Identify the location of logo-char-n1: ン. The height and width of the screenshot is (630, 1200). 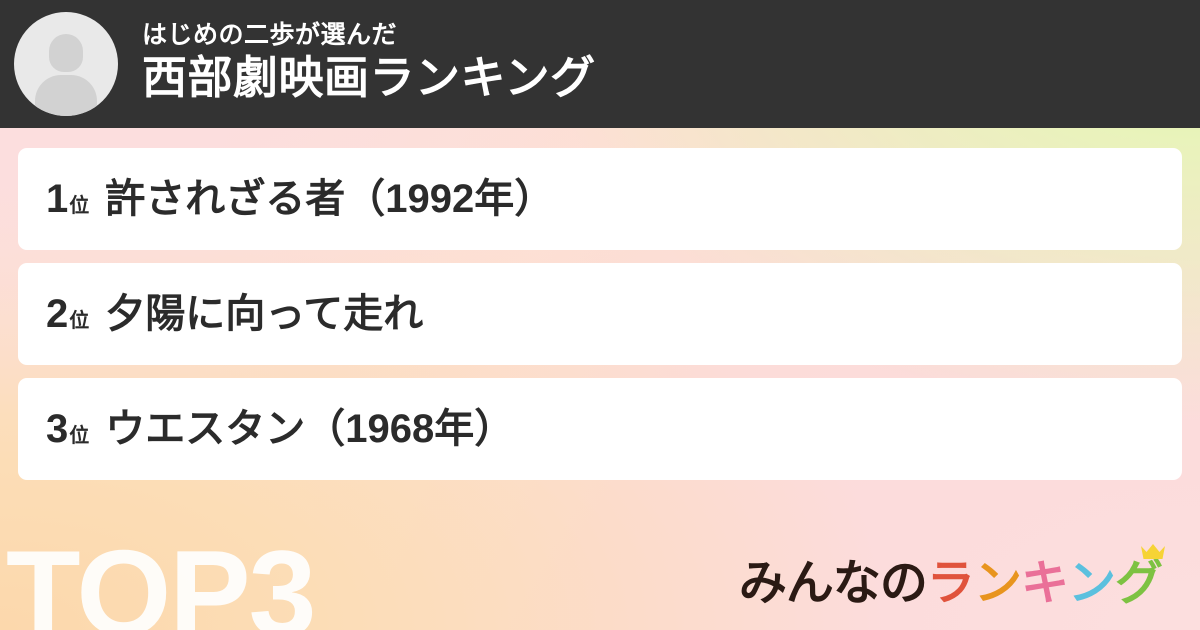
(997, 583).